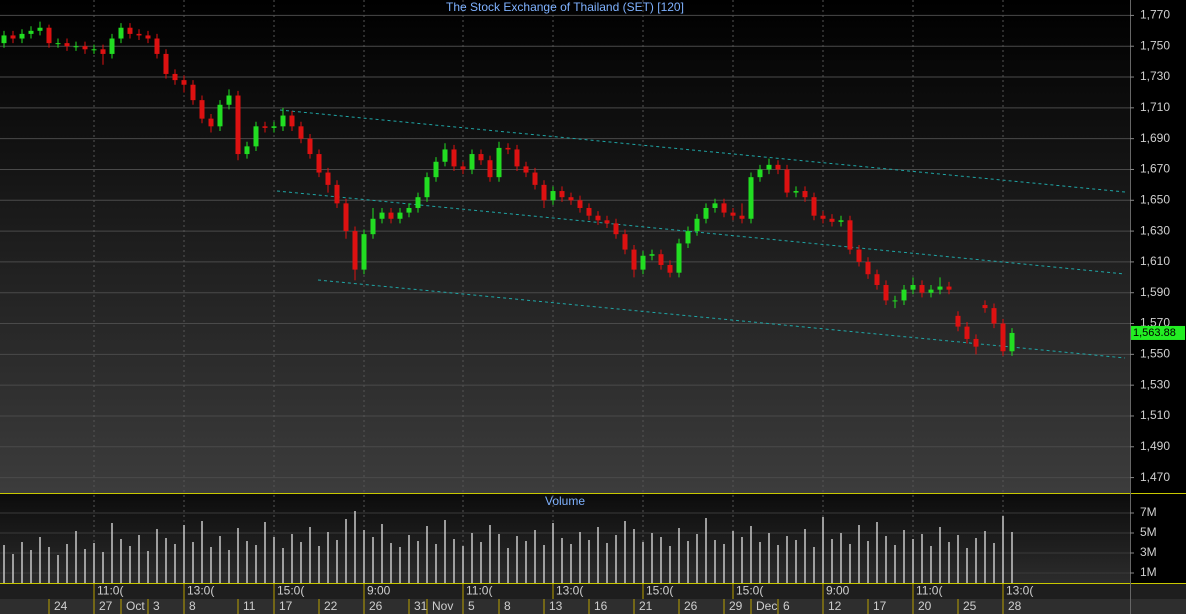 The image size is (1186, 614). Describe the element at coordinates (835, 606) in the screenshot. I see `x-tick-label: 12` at that location.